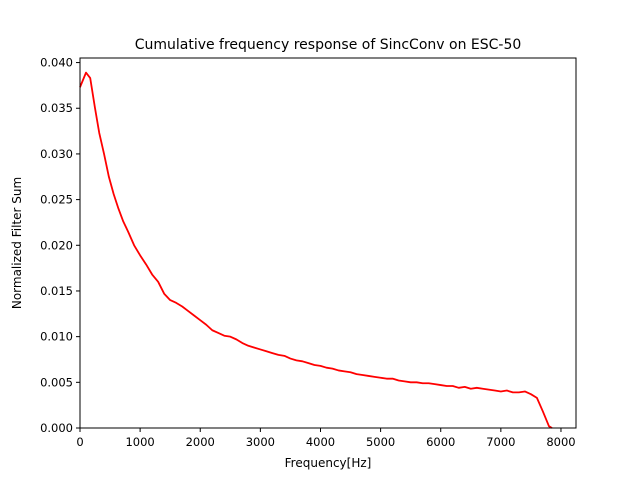 The width and height of the screenshot is (640, 480). Describe the element at coordinates (56, 428) in the screenshot. I see `y-tick-label: 0.000` at that location.